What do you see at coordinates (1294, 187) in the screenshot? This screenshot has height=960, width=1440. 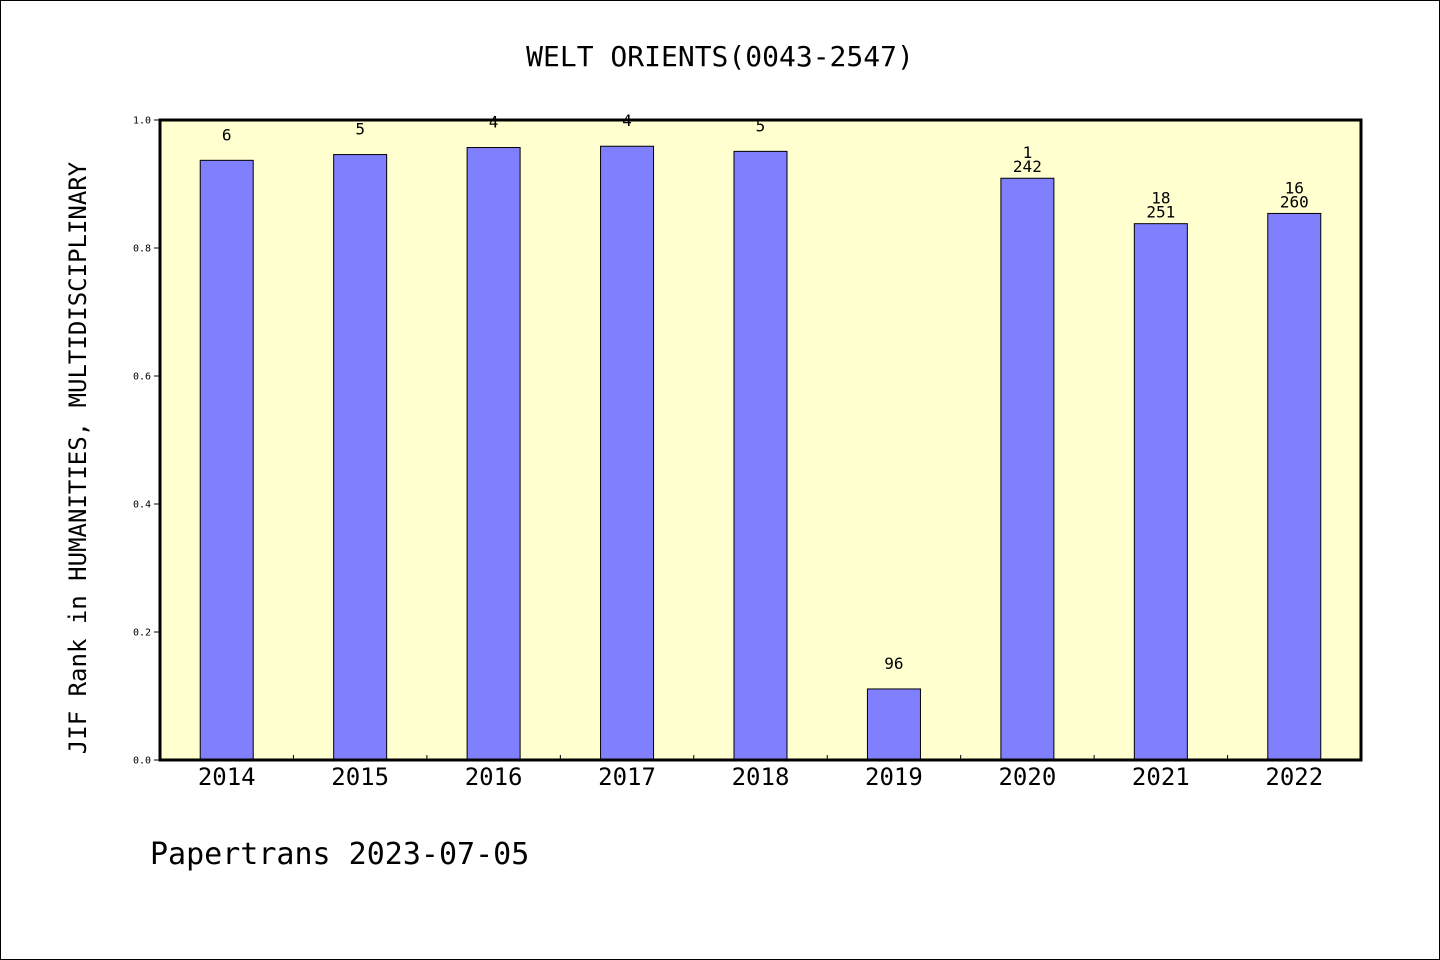 I see `bar-label-2022: 16` at bounding box center [1294, 187].